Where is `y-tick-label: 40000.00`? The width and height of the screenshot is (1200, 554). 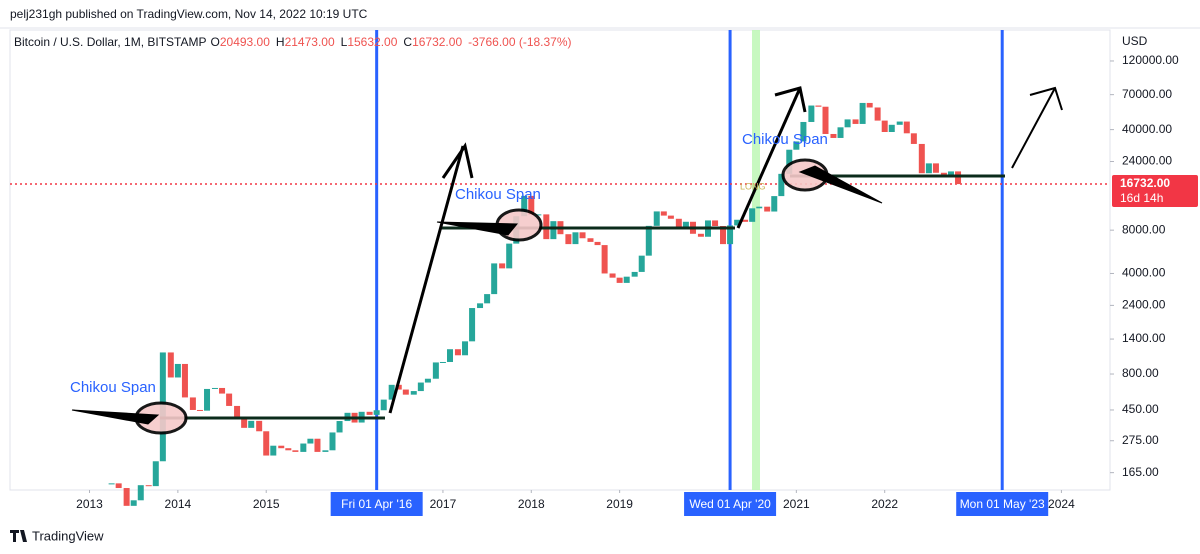 y-tick-label: 40000.00 is located at coordinates (1147, 129).